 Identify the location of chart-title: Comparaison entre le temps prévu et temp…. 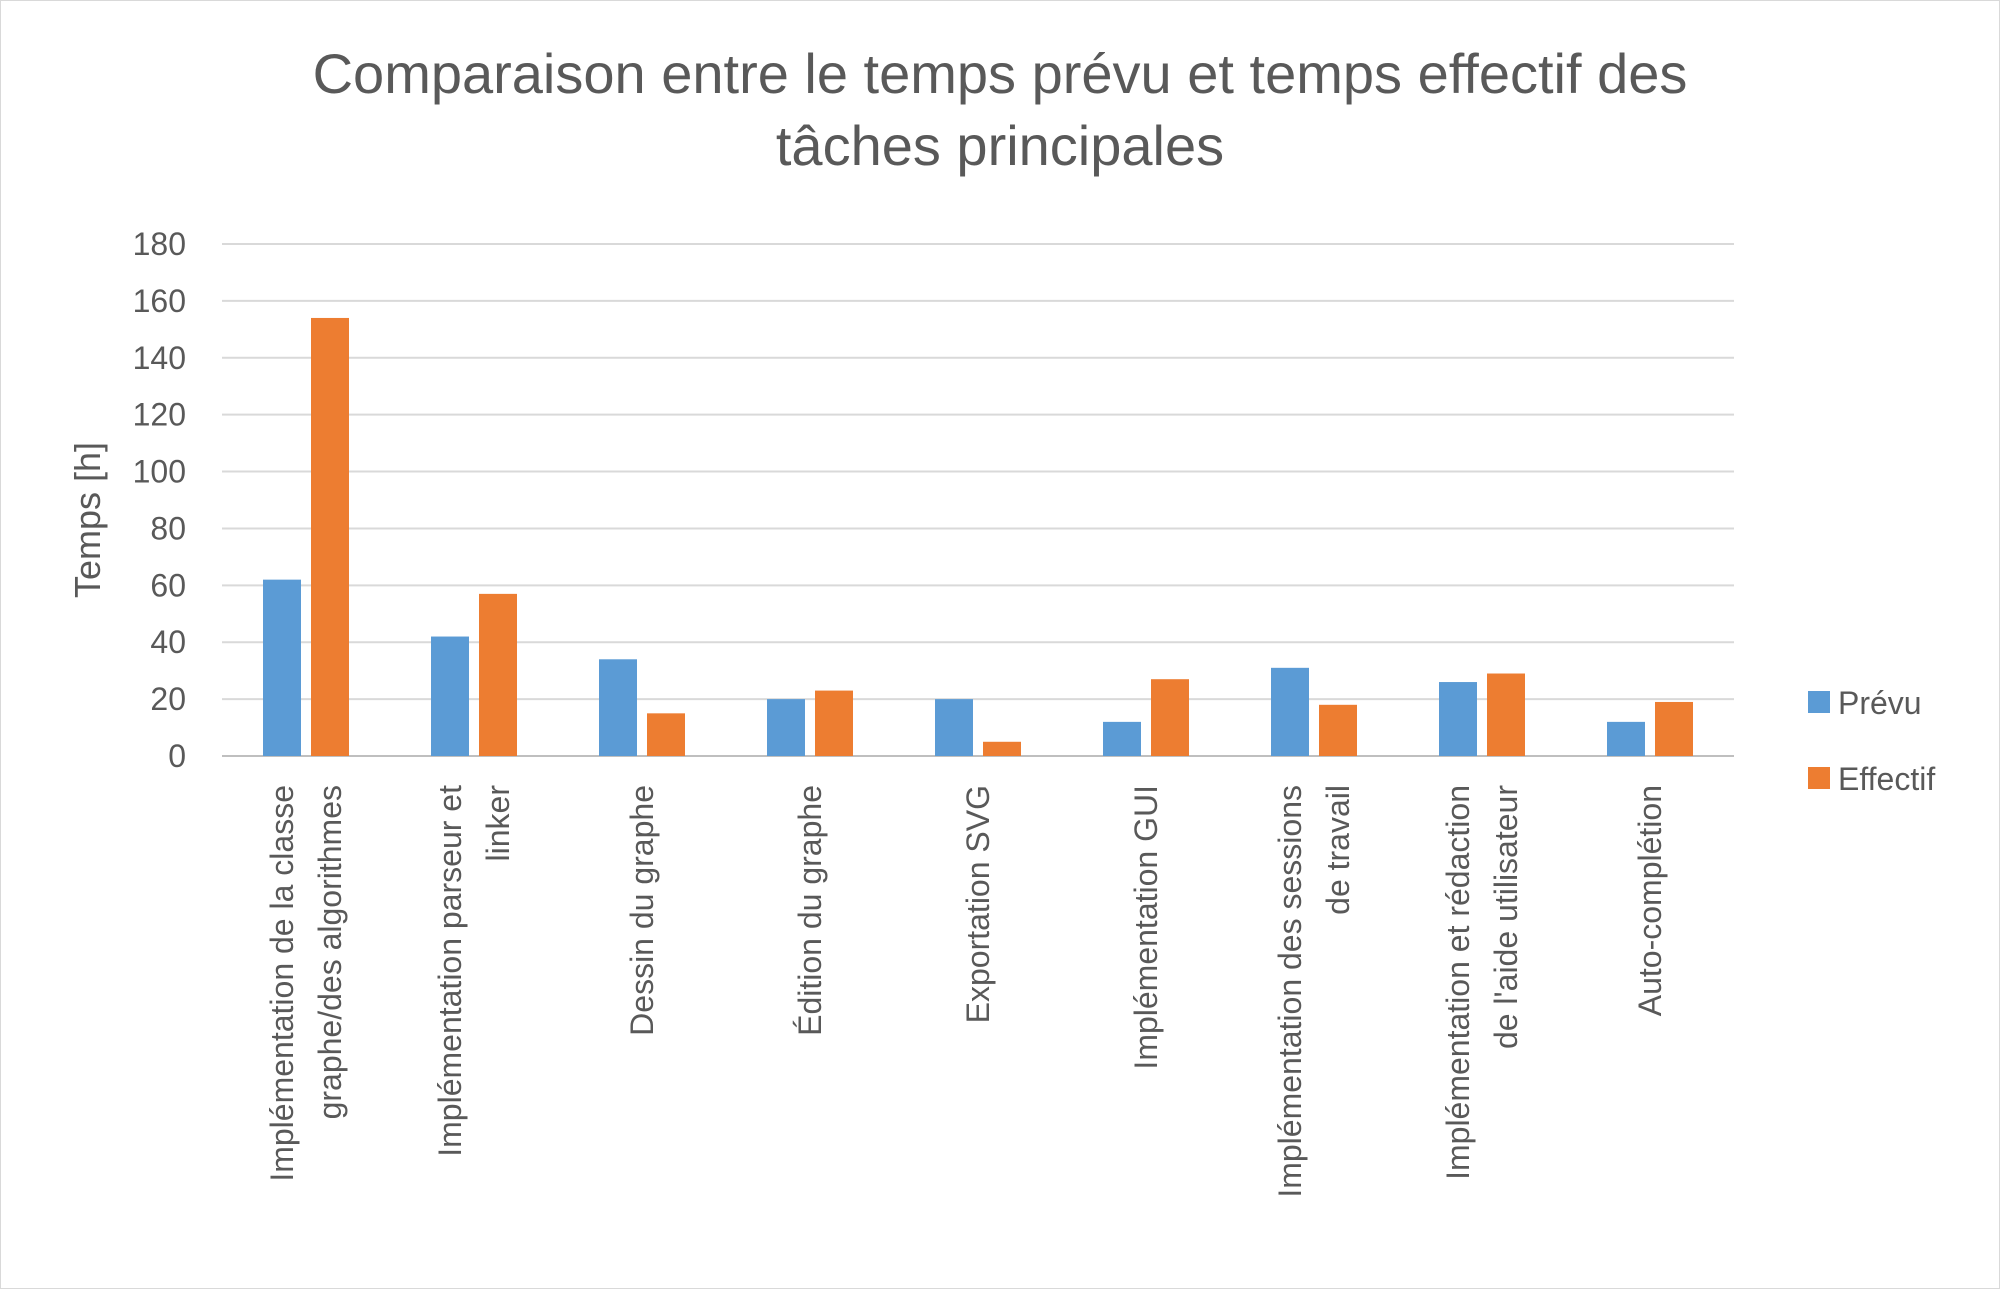
(1000, 110).